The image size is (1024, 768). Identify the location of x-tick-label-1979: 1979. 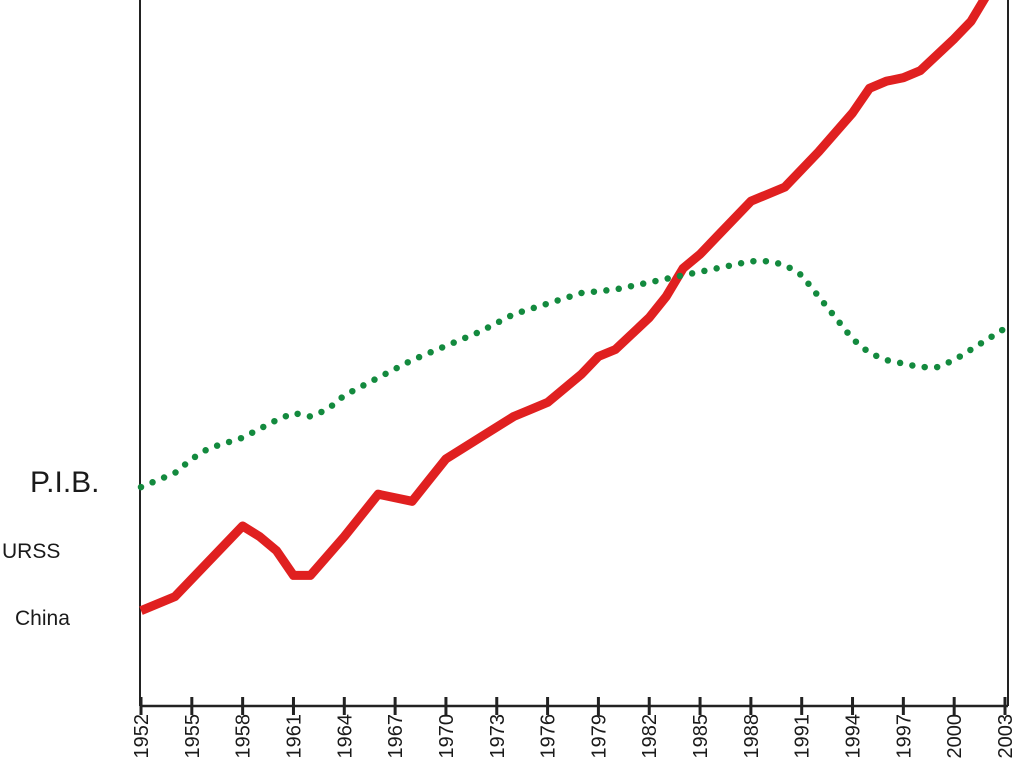
(599, 736).